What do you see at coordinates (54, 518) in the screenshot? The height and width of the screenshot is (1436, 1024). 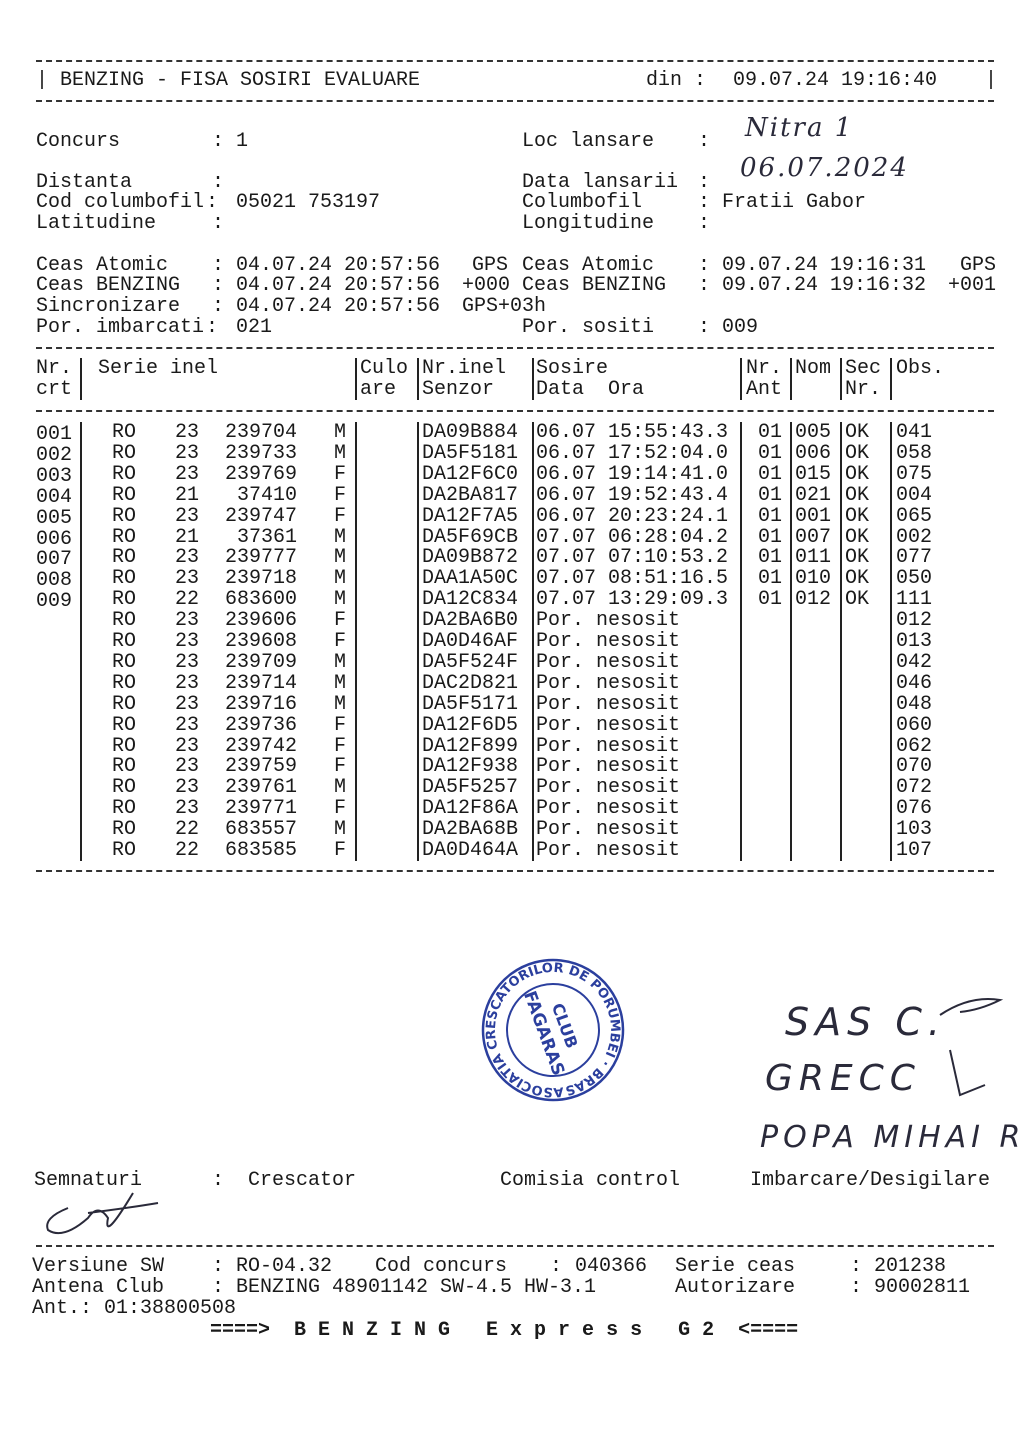 I see `cell-nr: 005` at bounding box center [54, 518].